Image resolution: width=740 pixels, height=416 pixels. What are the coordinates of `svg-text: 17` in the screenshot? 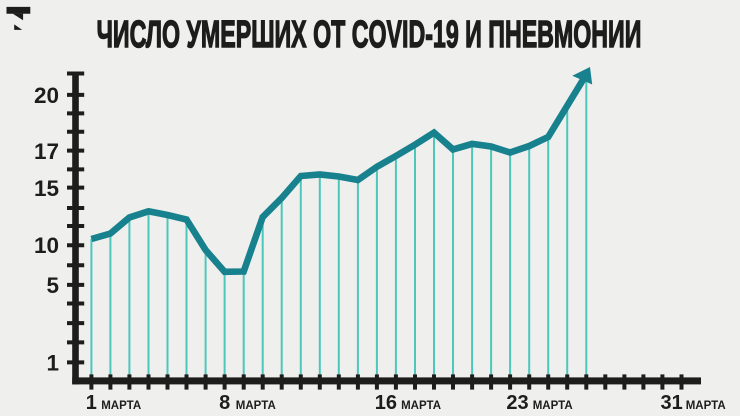 It's located at (46, 151).